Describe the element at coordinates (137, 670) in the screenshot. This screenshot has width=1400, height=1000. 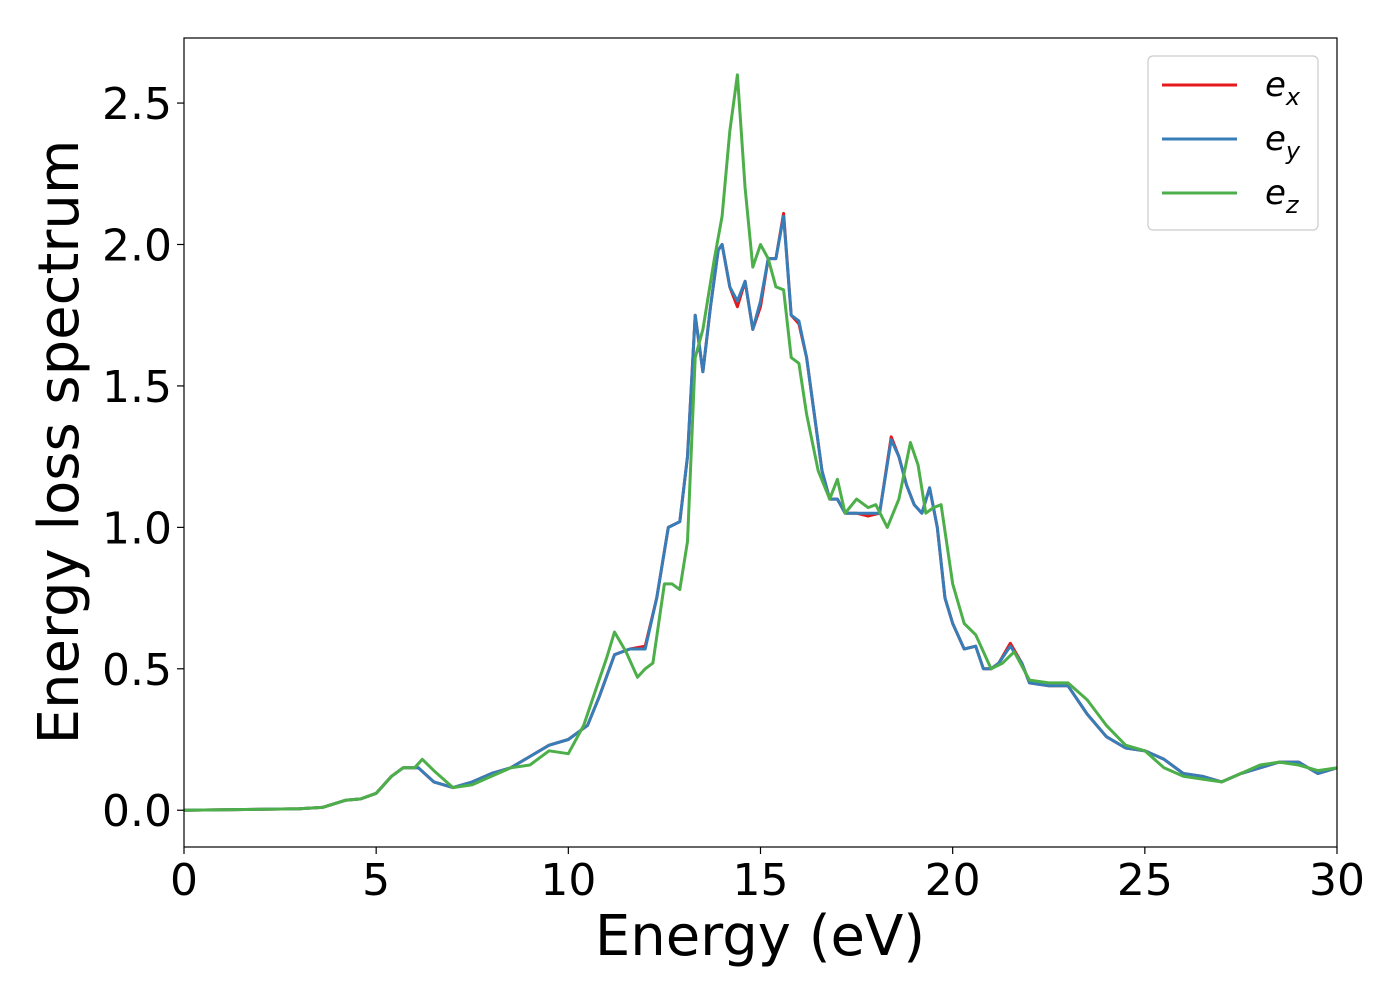
I see `y-tick-label: 0.5` at that location.